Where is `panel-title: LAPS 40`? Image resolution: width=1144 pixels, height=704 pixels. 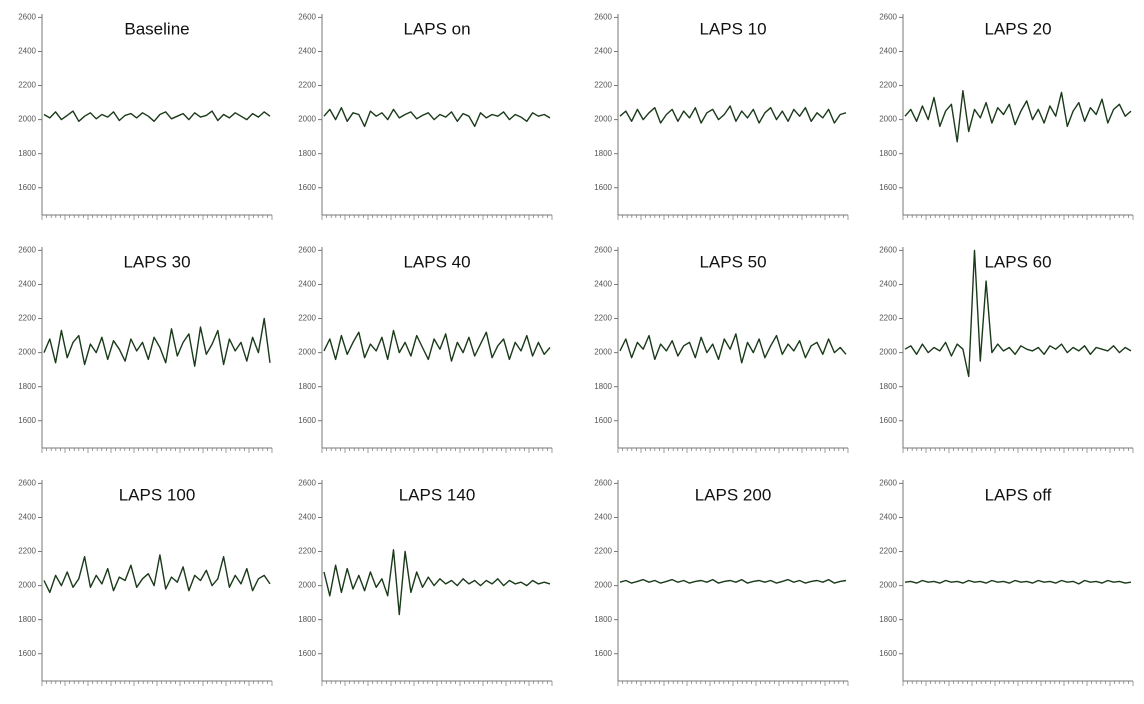 panel-title: LAPS 40 is located at coordinates (436, 261).